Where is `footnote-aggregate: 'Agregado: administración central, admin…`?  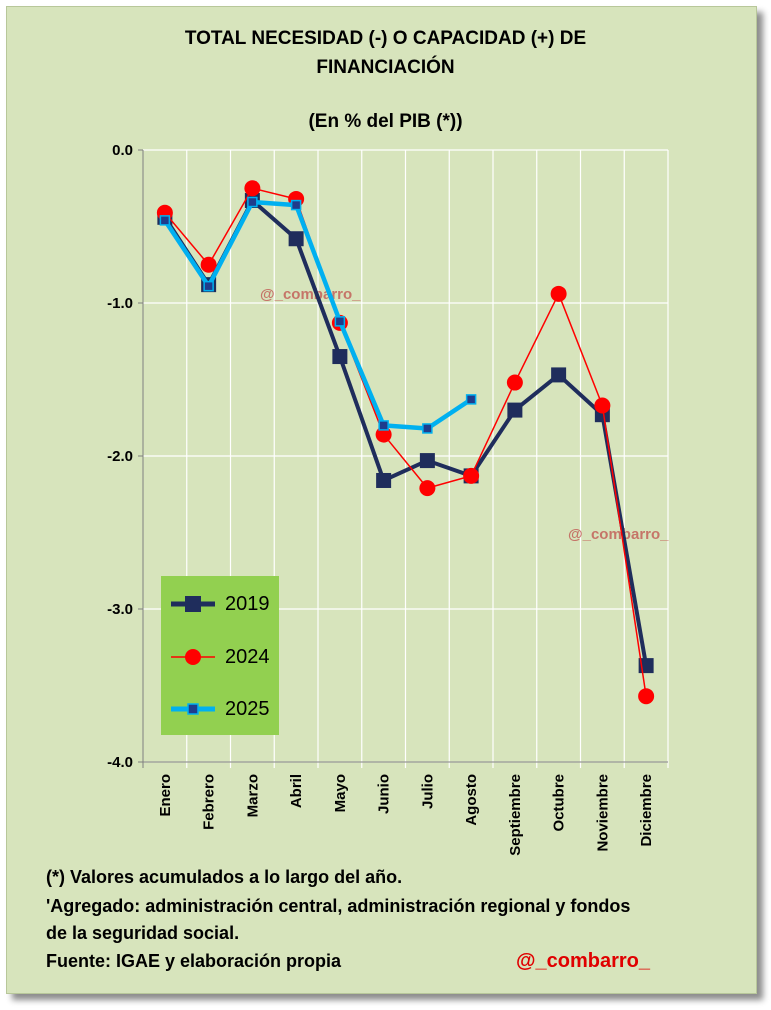
footnote-aggregate: 'Agregado: administración central, admin… is located at coordinates (338, 906).